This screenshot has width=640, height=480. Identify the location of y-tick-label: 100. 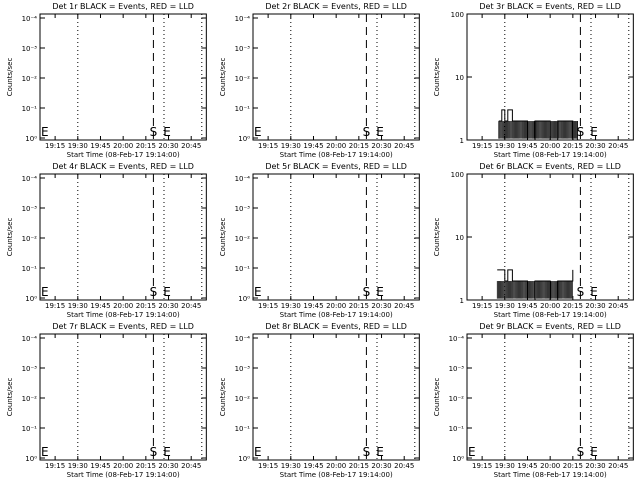
(457, 15).